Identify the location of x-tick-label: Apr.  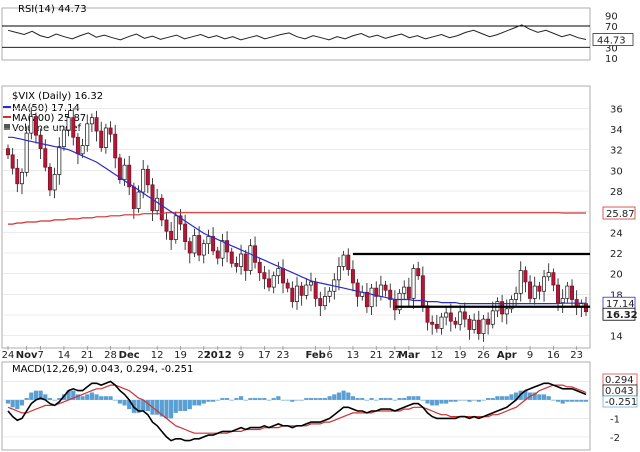
(507, 355).